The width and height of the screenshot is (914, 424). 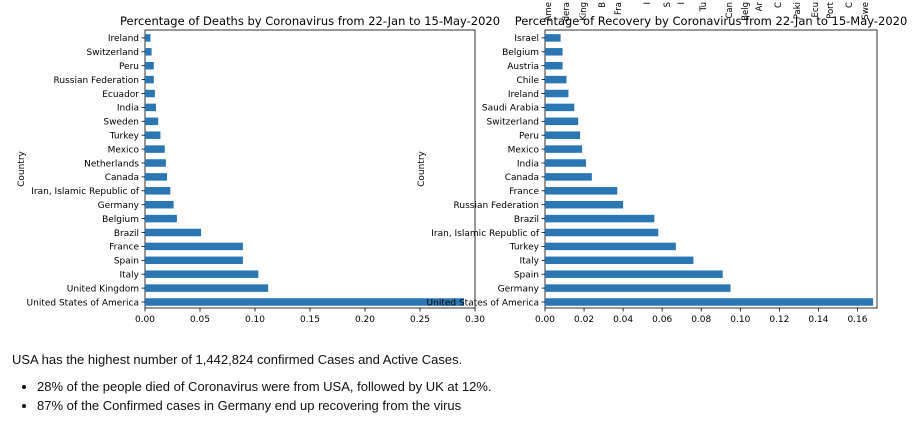 What do you see at coordinates (798, 10) in the screenshot?
I see `overflow-tick-label: Paki` at bounding box center [798, 10].